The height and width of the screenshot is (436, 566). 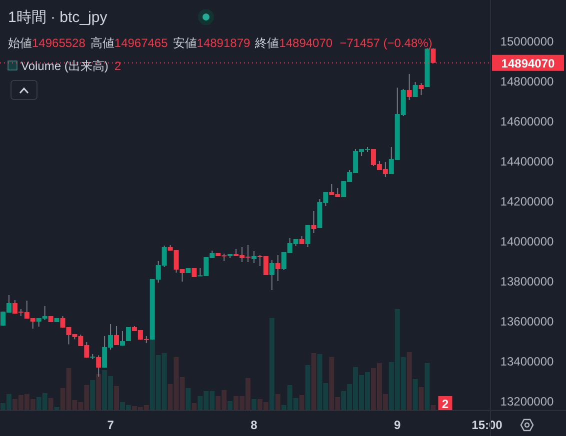 What do you see at coordinates (223, 43) in the screenshot?
I see `annotation: 14891879` at bounding box center [223, 43].